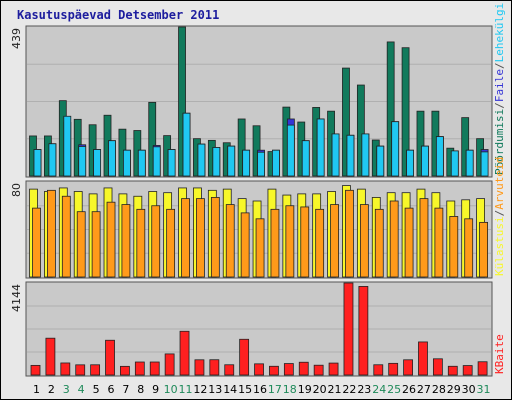 The width and height of the screenshot is (512, 400). Describe the element at coordinates (499, 354) in the screenshot. I see `bottom-legend: KBaite` at that location.